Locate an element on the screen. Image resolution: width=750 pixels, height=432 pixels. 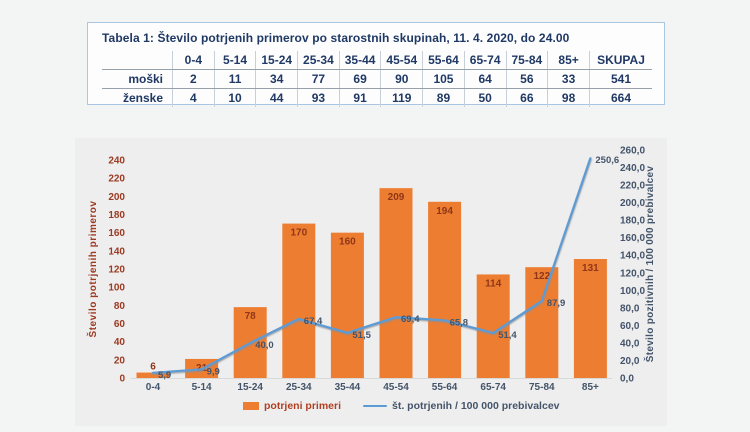
right-axis-tick: 240,0 is located at coordinates (632, 168).